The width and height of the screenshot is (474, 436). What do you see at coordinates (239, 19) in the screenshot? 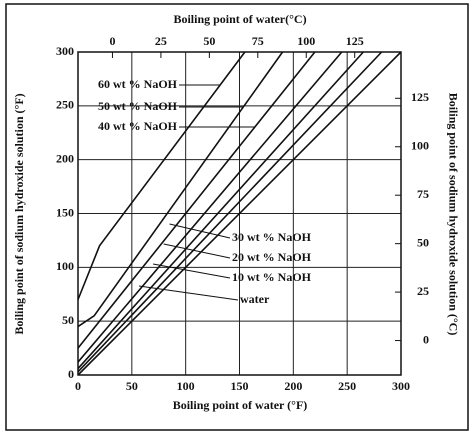
I see `x2-axis-title: Boiling point of water(°C)` at bounding box center [239, 19].